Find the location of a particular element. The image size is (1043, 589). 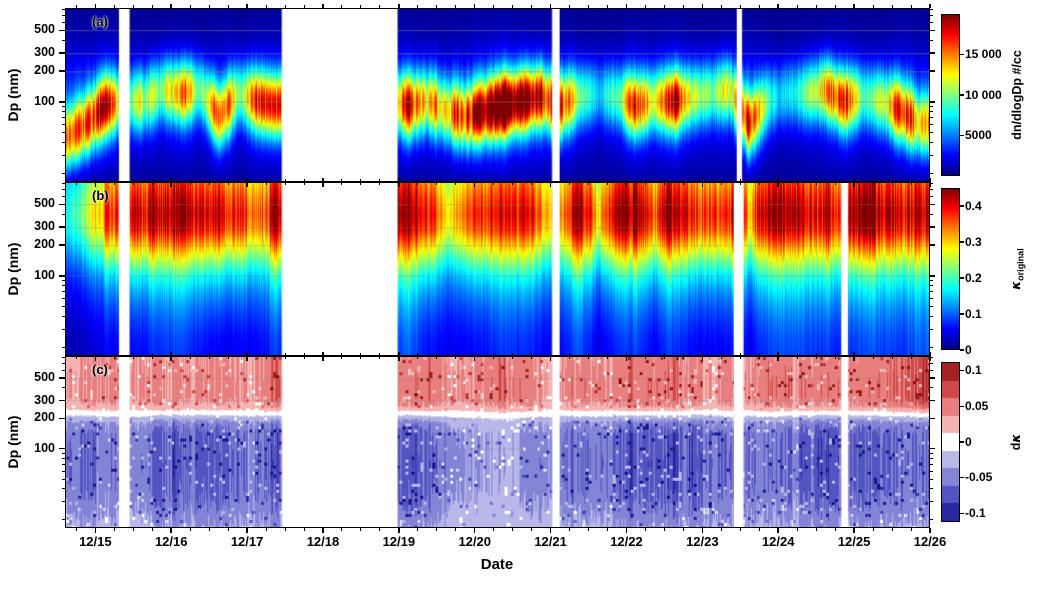

colorbar-tick-label: 0.1 is located at coordinates (973, 313).